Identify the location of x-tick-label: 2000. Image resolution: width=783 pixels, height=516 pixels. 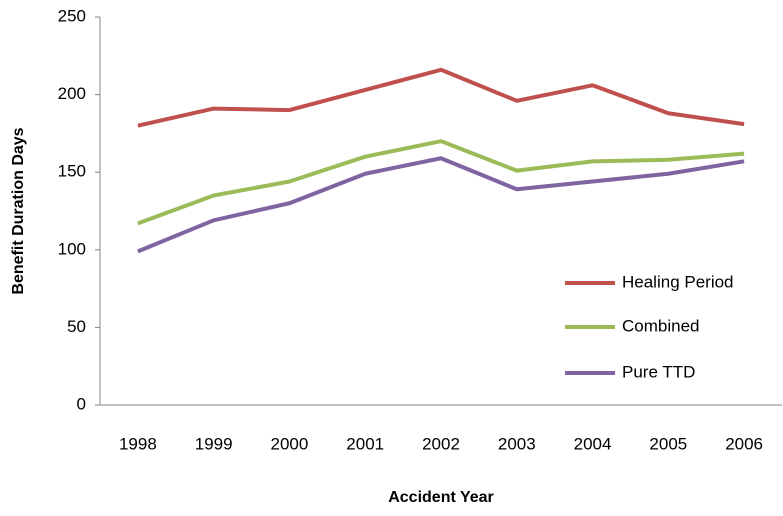
(290, 443).